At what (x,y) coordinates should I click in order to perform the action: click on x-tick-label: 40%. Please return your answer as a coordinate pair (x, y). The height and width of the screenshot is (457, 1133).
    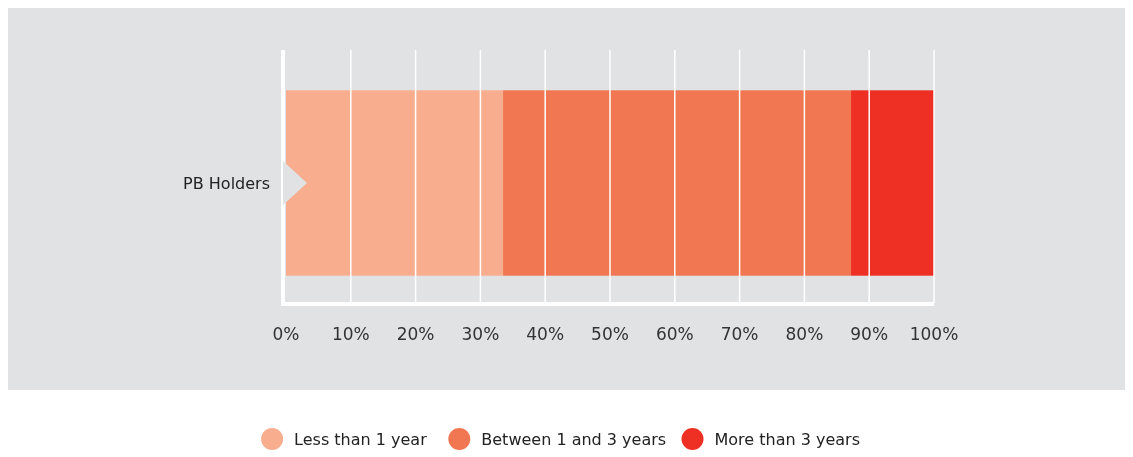
    Looking at the image, I should click on (545, 334).